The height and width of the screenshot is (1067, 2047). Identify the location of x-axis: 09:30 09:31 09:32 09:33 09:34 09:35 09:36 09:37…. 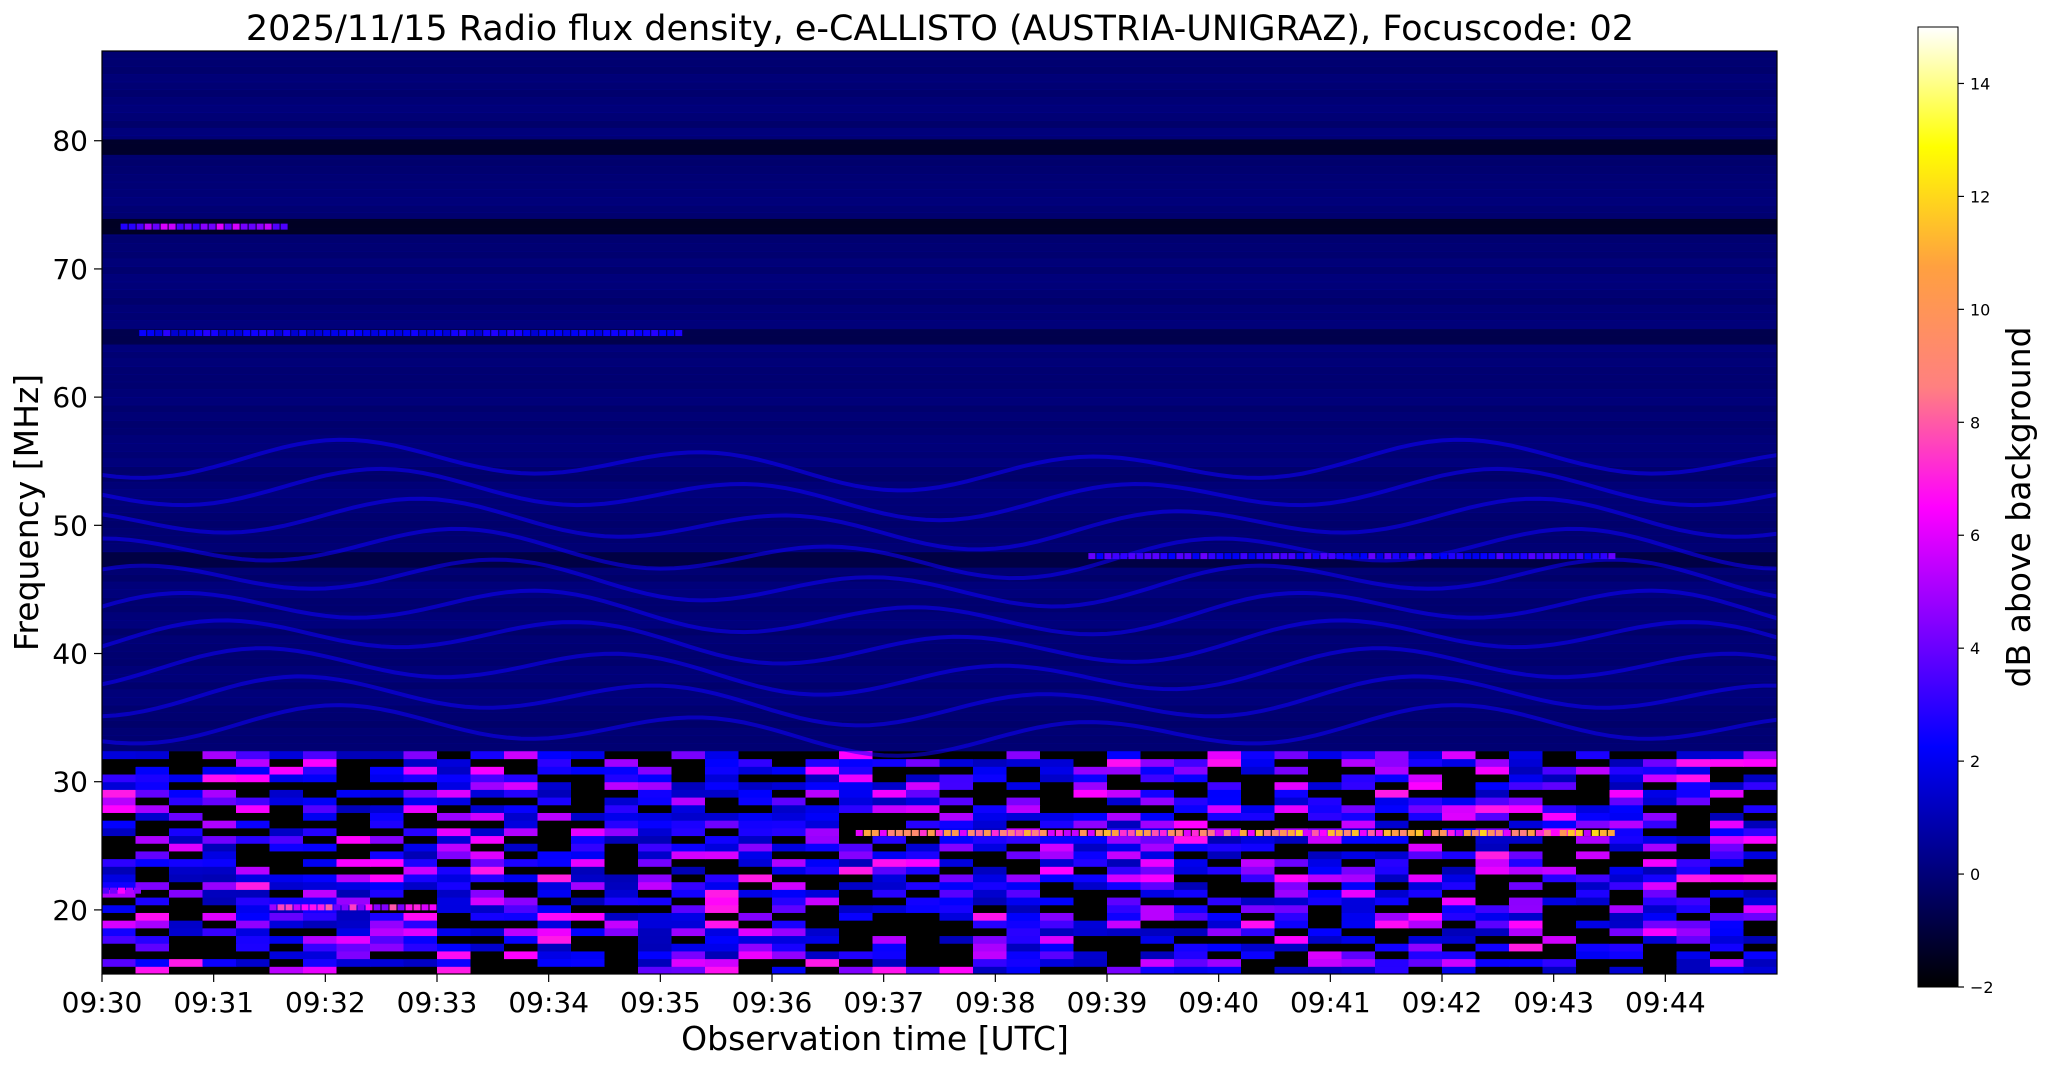
(884, 996).